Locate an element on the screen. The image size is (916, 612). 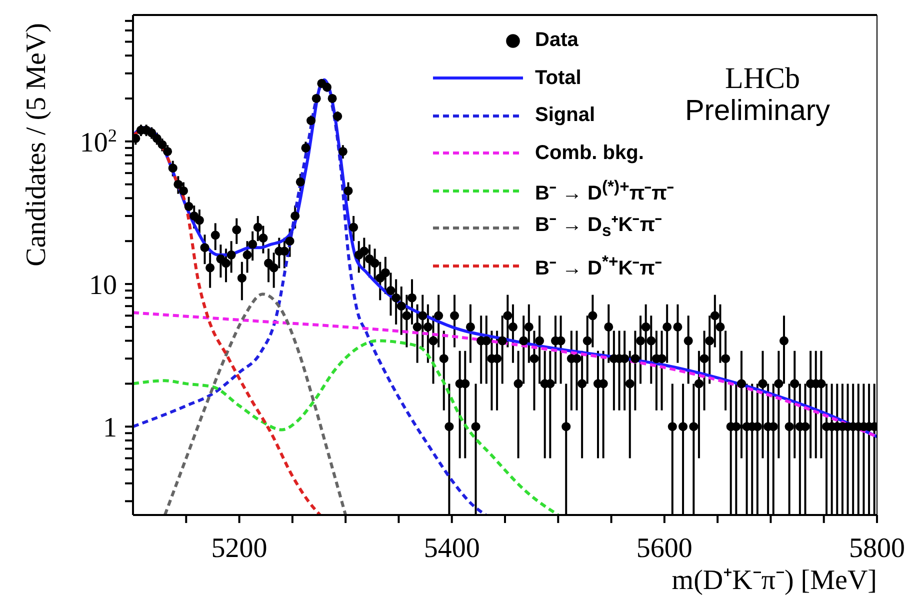
y-tick-label: 10 is located at coordinates (103, 286).